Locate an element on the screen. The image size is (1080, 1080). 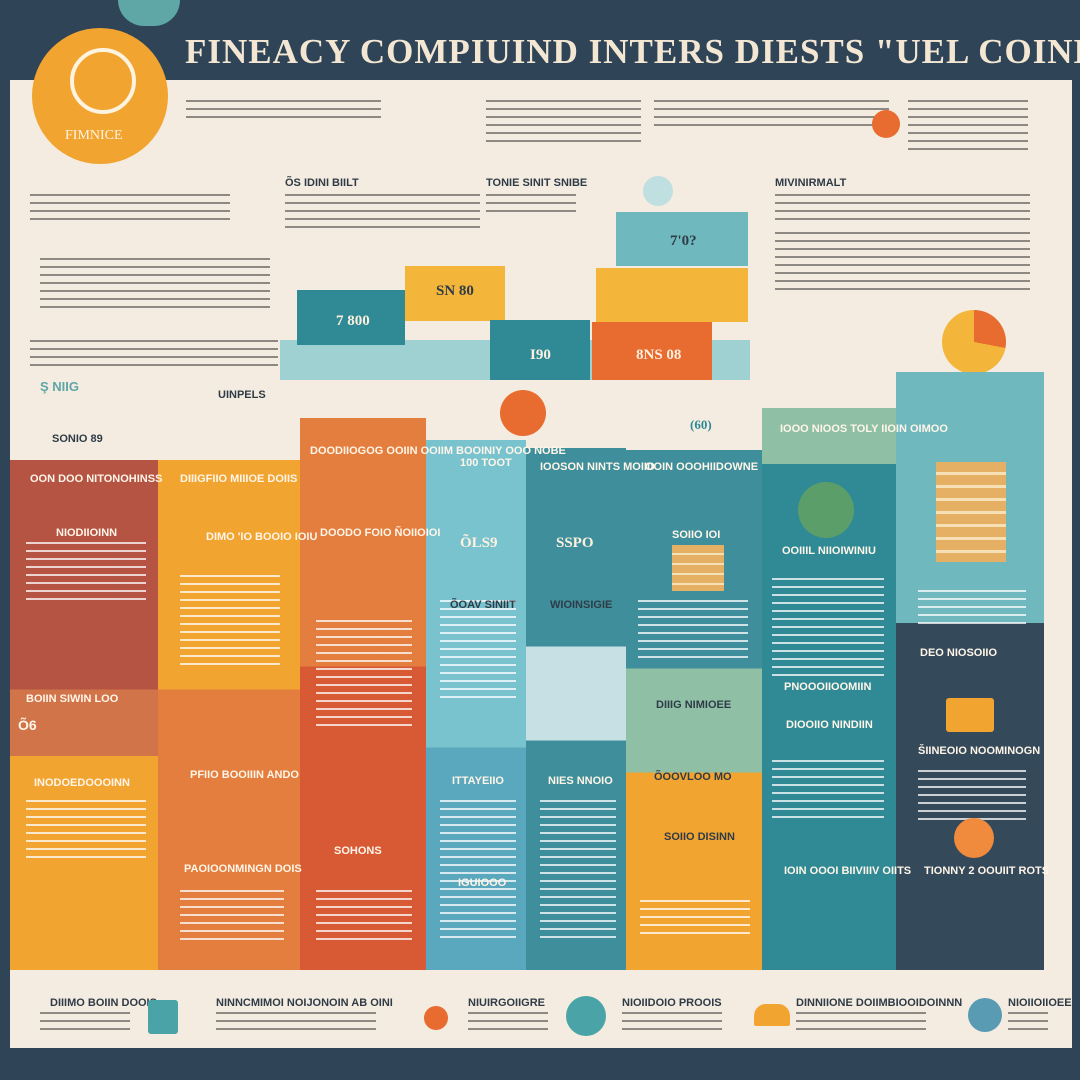
band-heading-15: SOIIO IOI is located at coordinates (696, 535).